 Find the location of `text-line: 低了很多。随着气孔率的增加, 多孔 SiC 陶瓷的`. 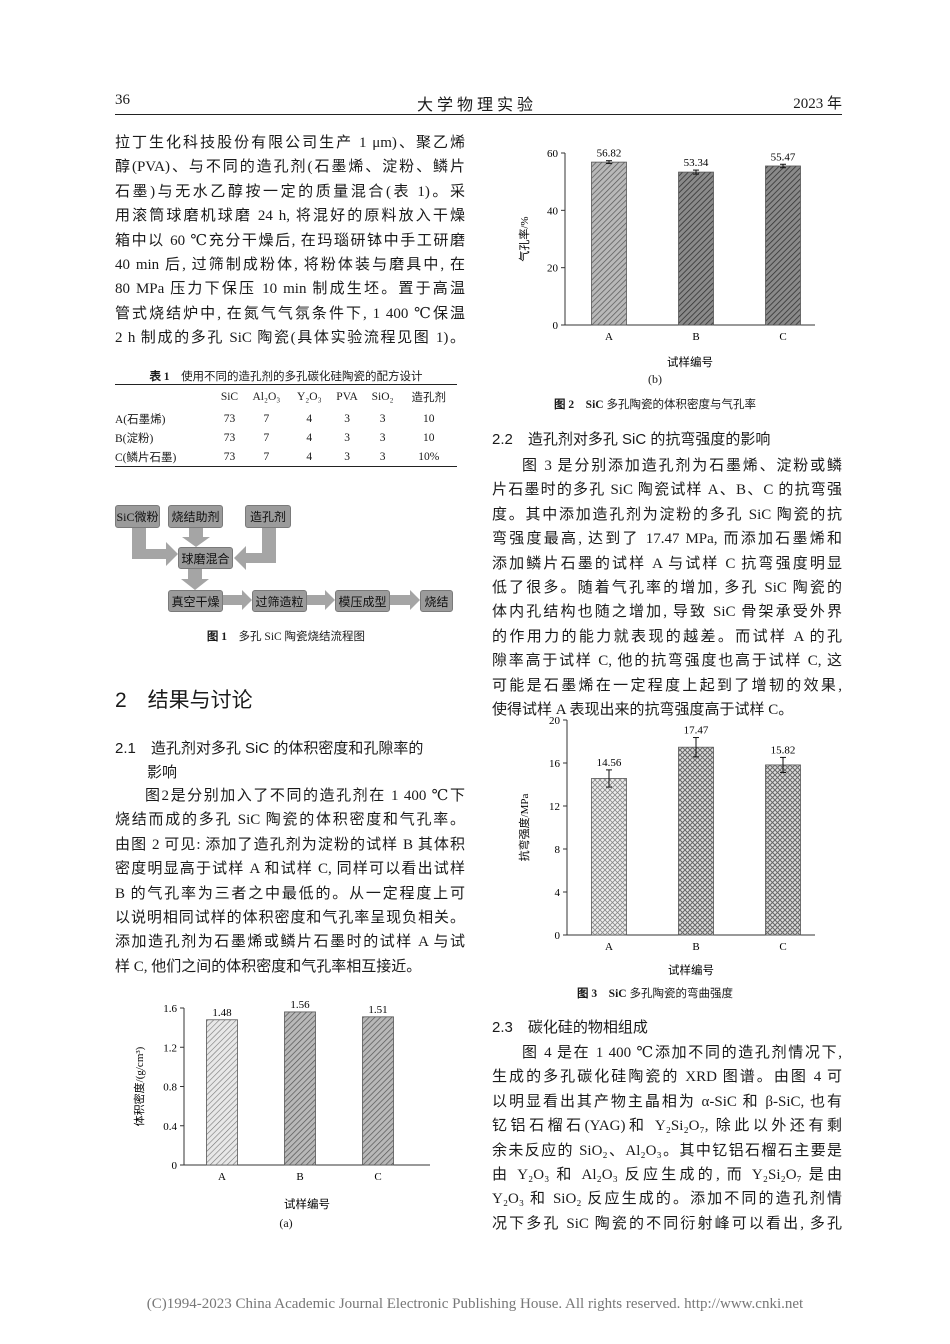

text-line: 低了很多。随着气孔率的增加, 多孔 SiC 陶瓷的 is located at coordinates (667, 587).